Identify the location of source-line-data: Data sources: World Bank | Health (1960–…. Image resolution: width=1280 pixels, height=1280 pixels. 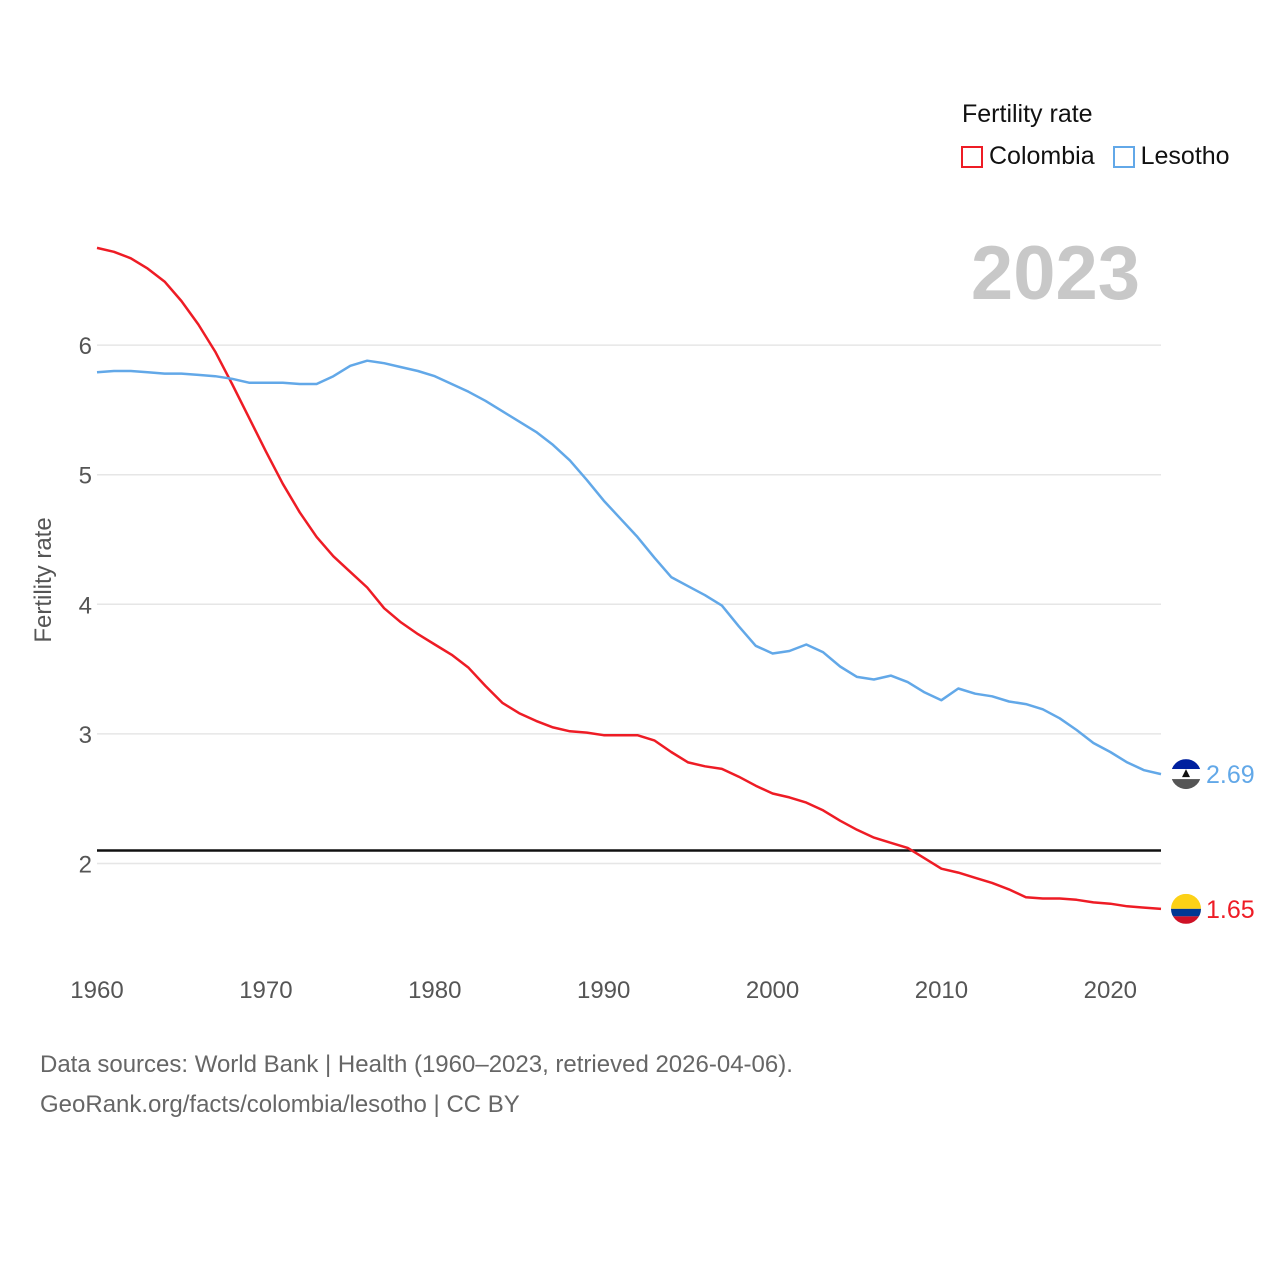
(416, 1064).